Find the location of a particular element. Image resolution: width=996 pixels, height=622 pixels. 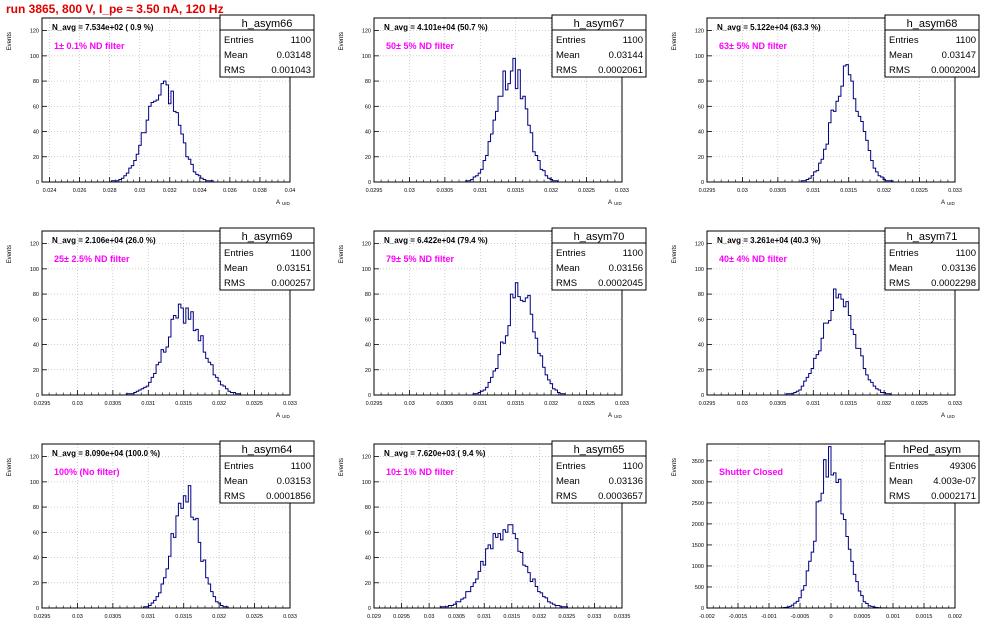

stats-value-rms: 0.001043 is located at coordinates (291, 70).